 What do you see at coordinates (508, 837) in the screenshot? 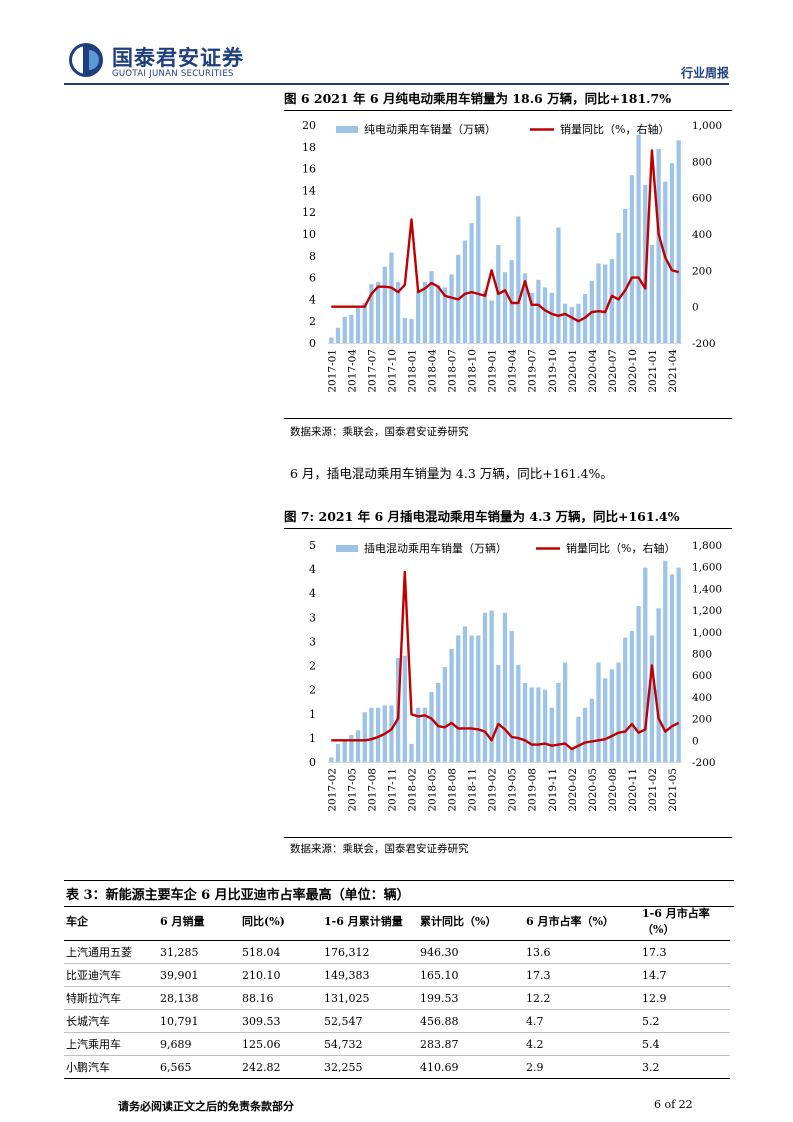
I see `figure7-bottom-rule` at bounding box center [508, 837].